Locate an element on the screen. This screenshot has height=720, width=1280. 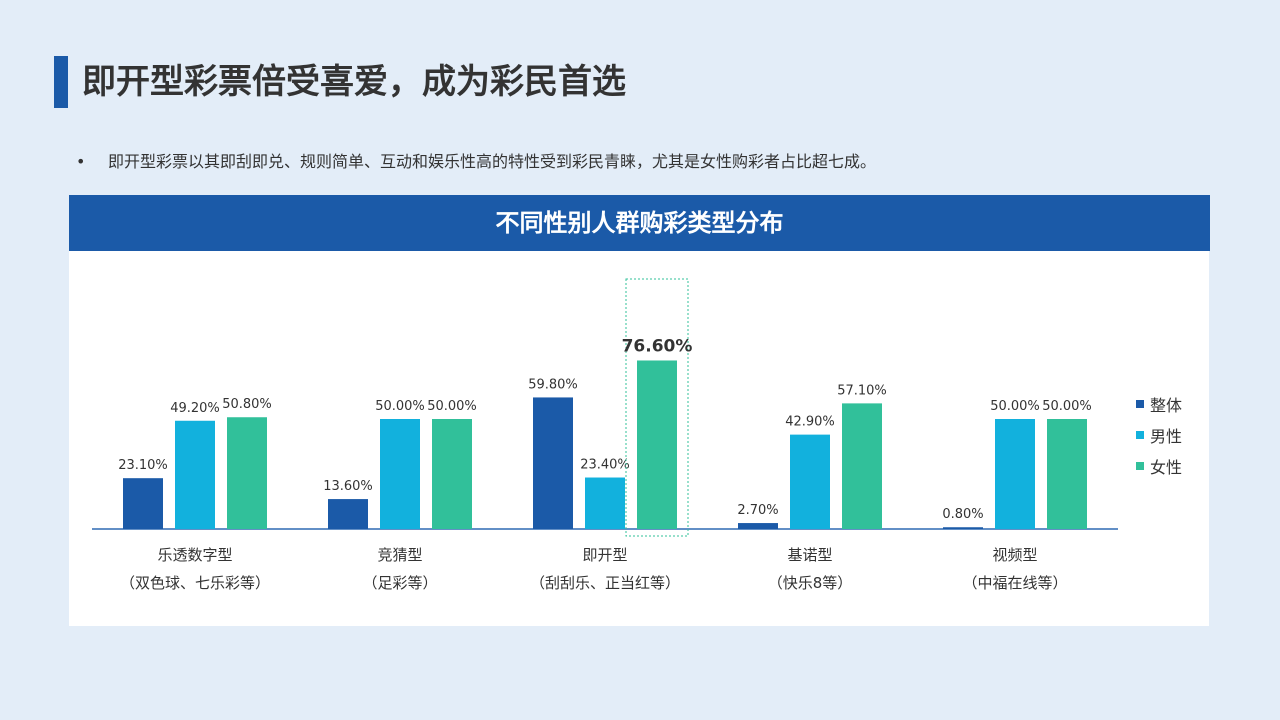
highlight-box is located at coordinates (657, 407).